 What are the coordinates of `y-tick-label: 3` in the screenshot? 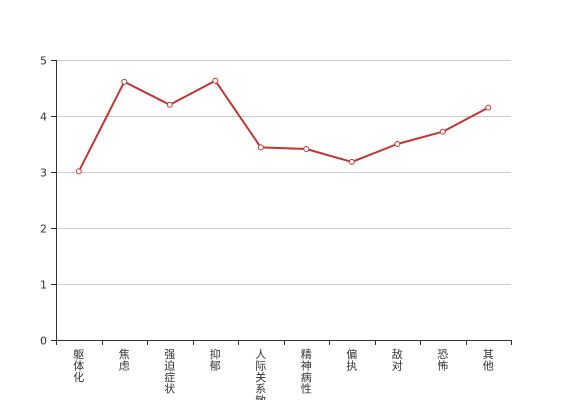 It's located at (43, 173).